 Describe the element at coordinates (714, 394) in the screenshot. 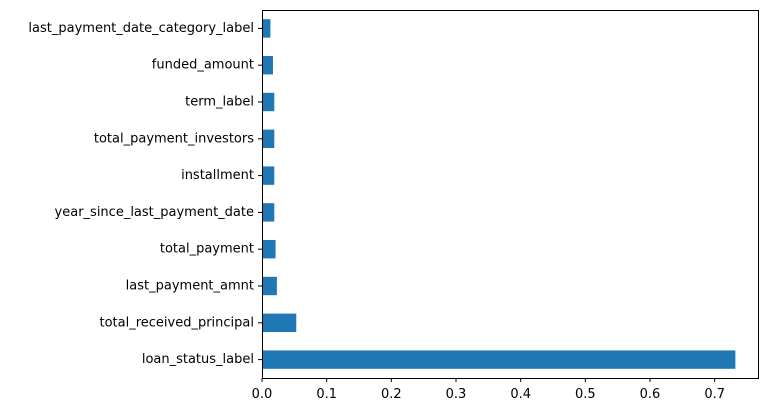

I see `x-tick-label: 0.7` at that location.